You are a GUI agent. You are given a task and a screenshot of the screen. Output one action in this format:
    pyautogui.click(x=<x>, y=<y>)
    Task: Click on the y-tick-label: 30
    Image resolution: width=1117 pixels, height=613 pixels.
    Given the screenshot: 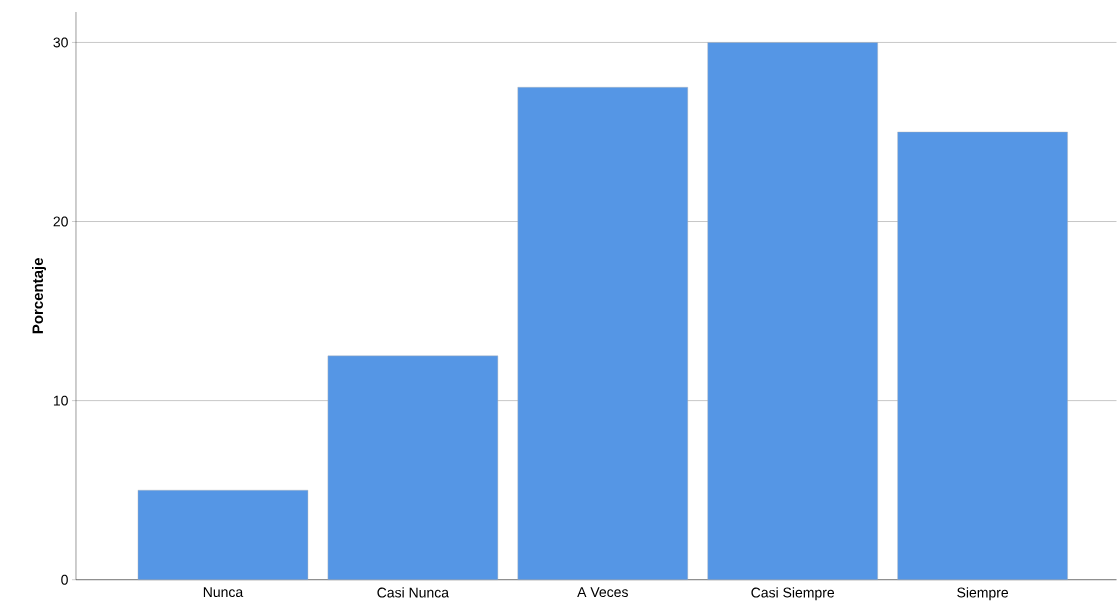 What is the action you would take?
    pyautogui.click(x=60, y=42)
    